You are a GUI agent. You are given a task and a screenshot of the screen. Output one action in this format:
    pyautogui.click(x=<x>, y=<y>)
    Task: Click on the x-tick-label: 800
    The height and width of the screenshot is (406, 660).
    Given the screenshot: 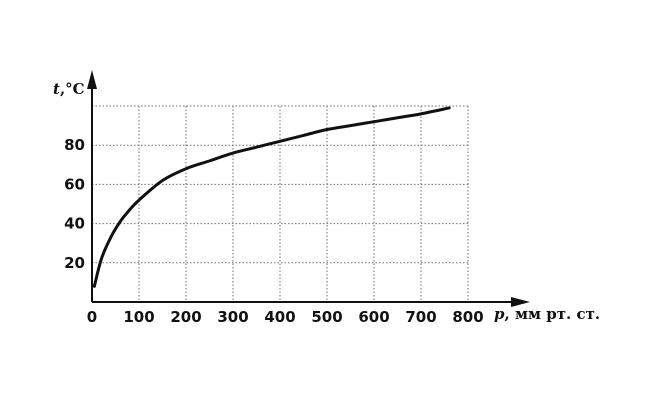 What is the action you would take?
    pyautogui.click(x=467, y=317)
    